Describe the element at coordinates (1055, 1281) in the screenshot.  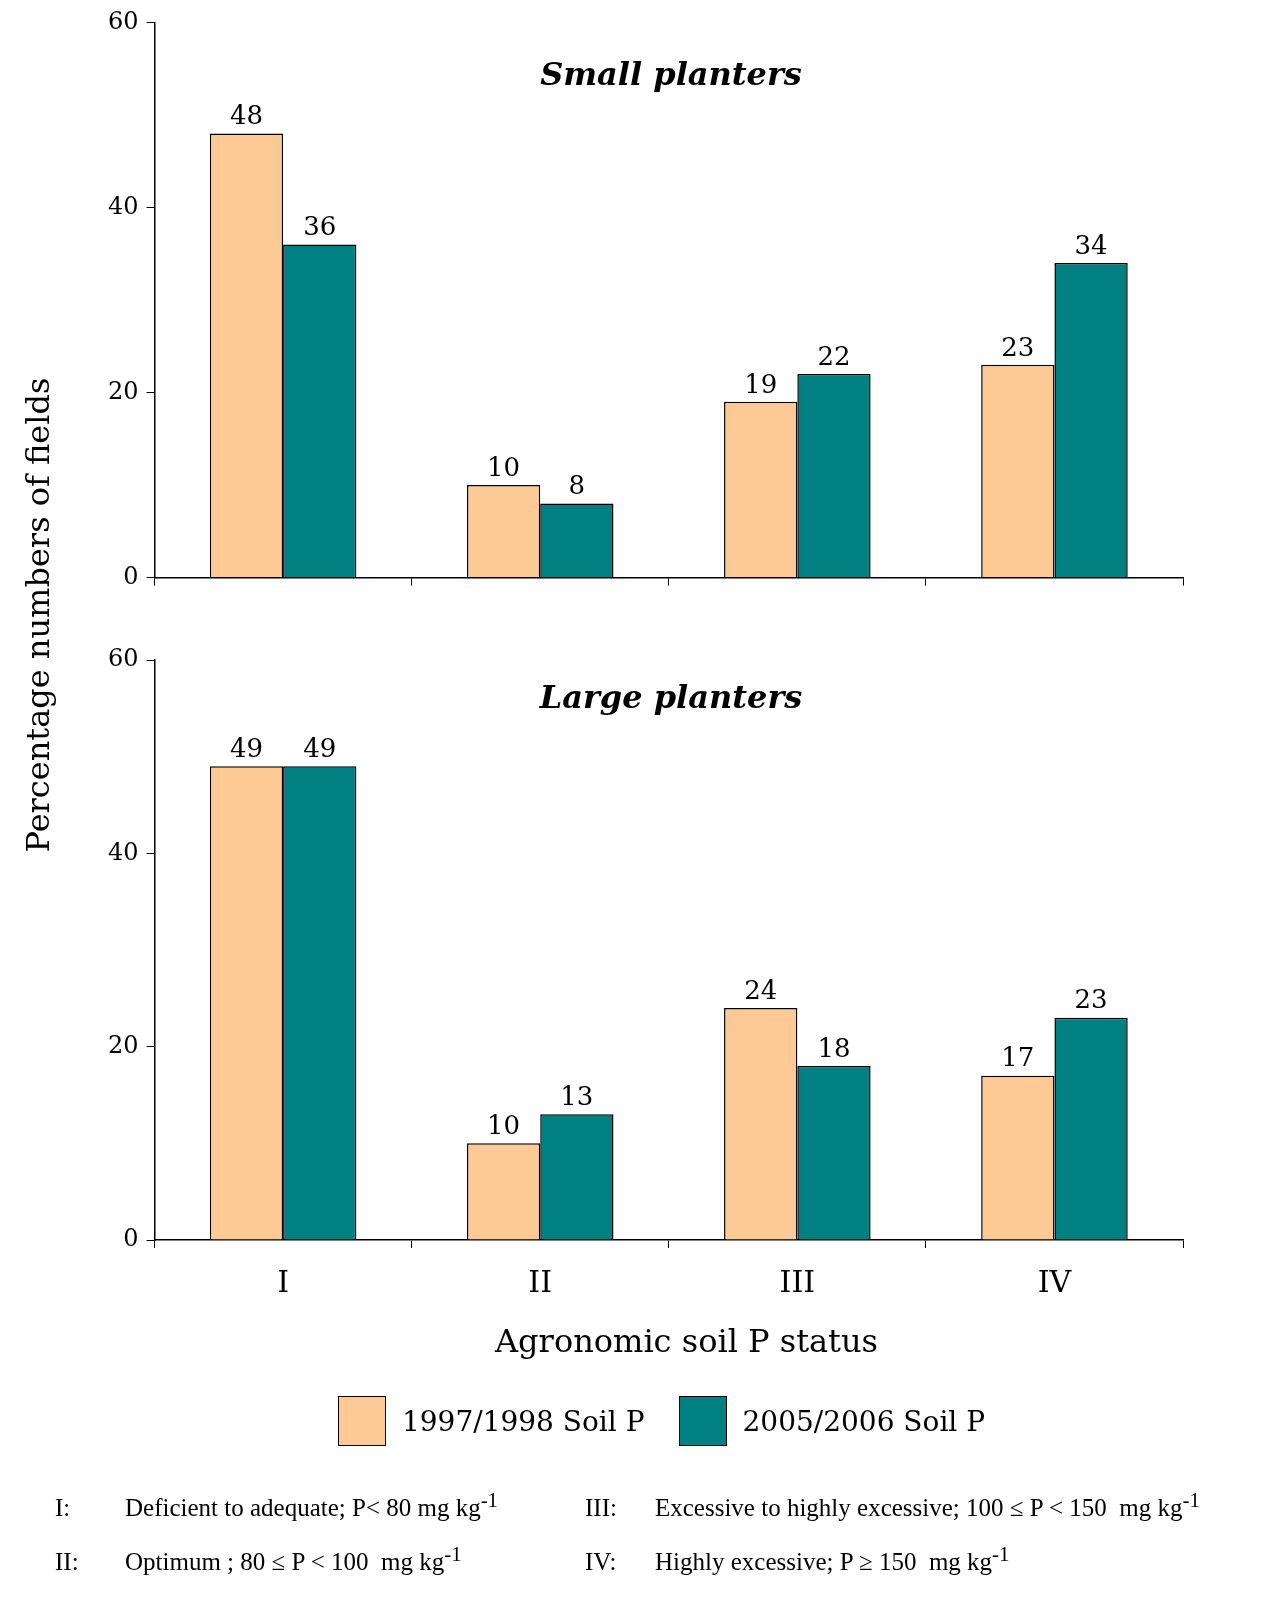
I see `x-tick-label: IV` at that location.